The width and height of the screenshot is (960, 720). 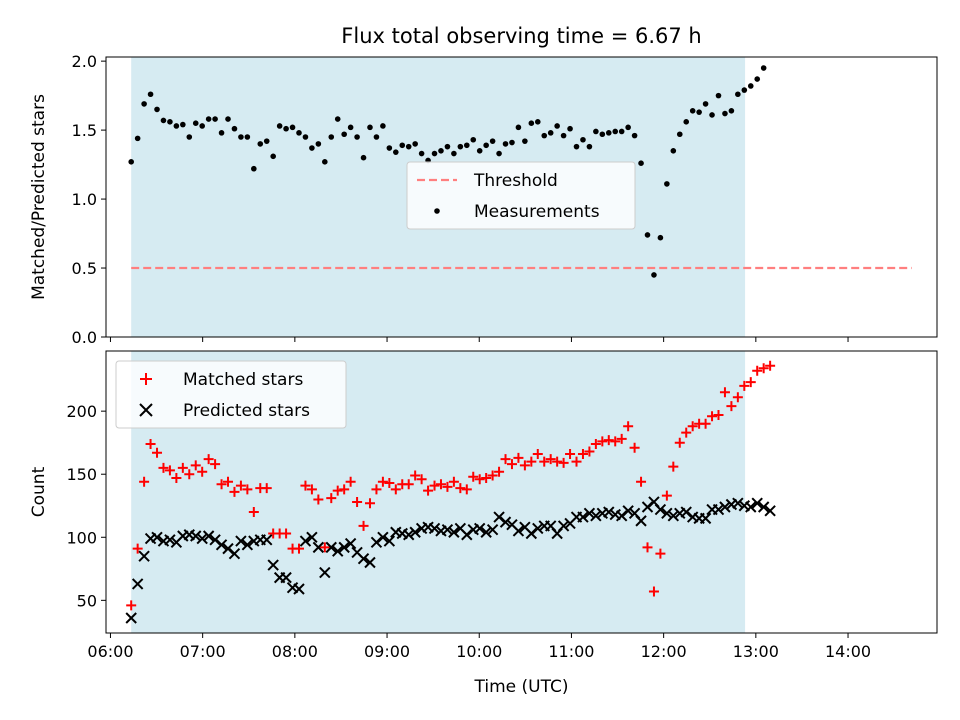 I want to click on top-ytick-label: 0.0, so click(x=84, y=337).